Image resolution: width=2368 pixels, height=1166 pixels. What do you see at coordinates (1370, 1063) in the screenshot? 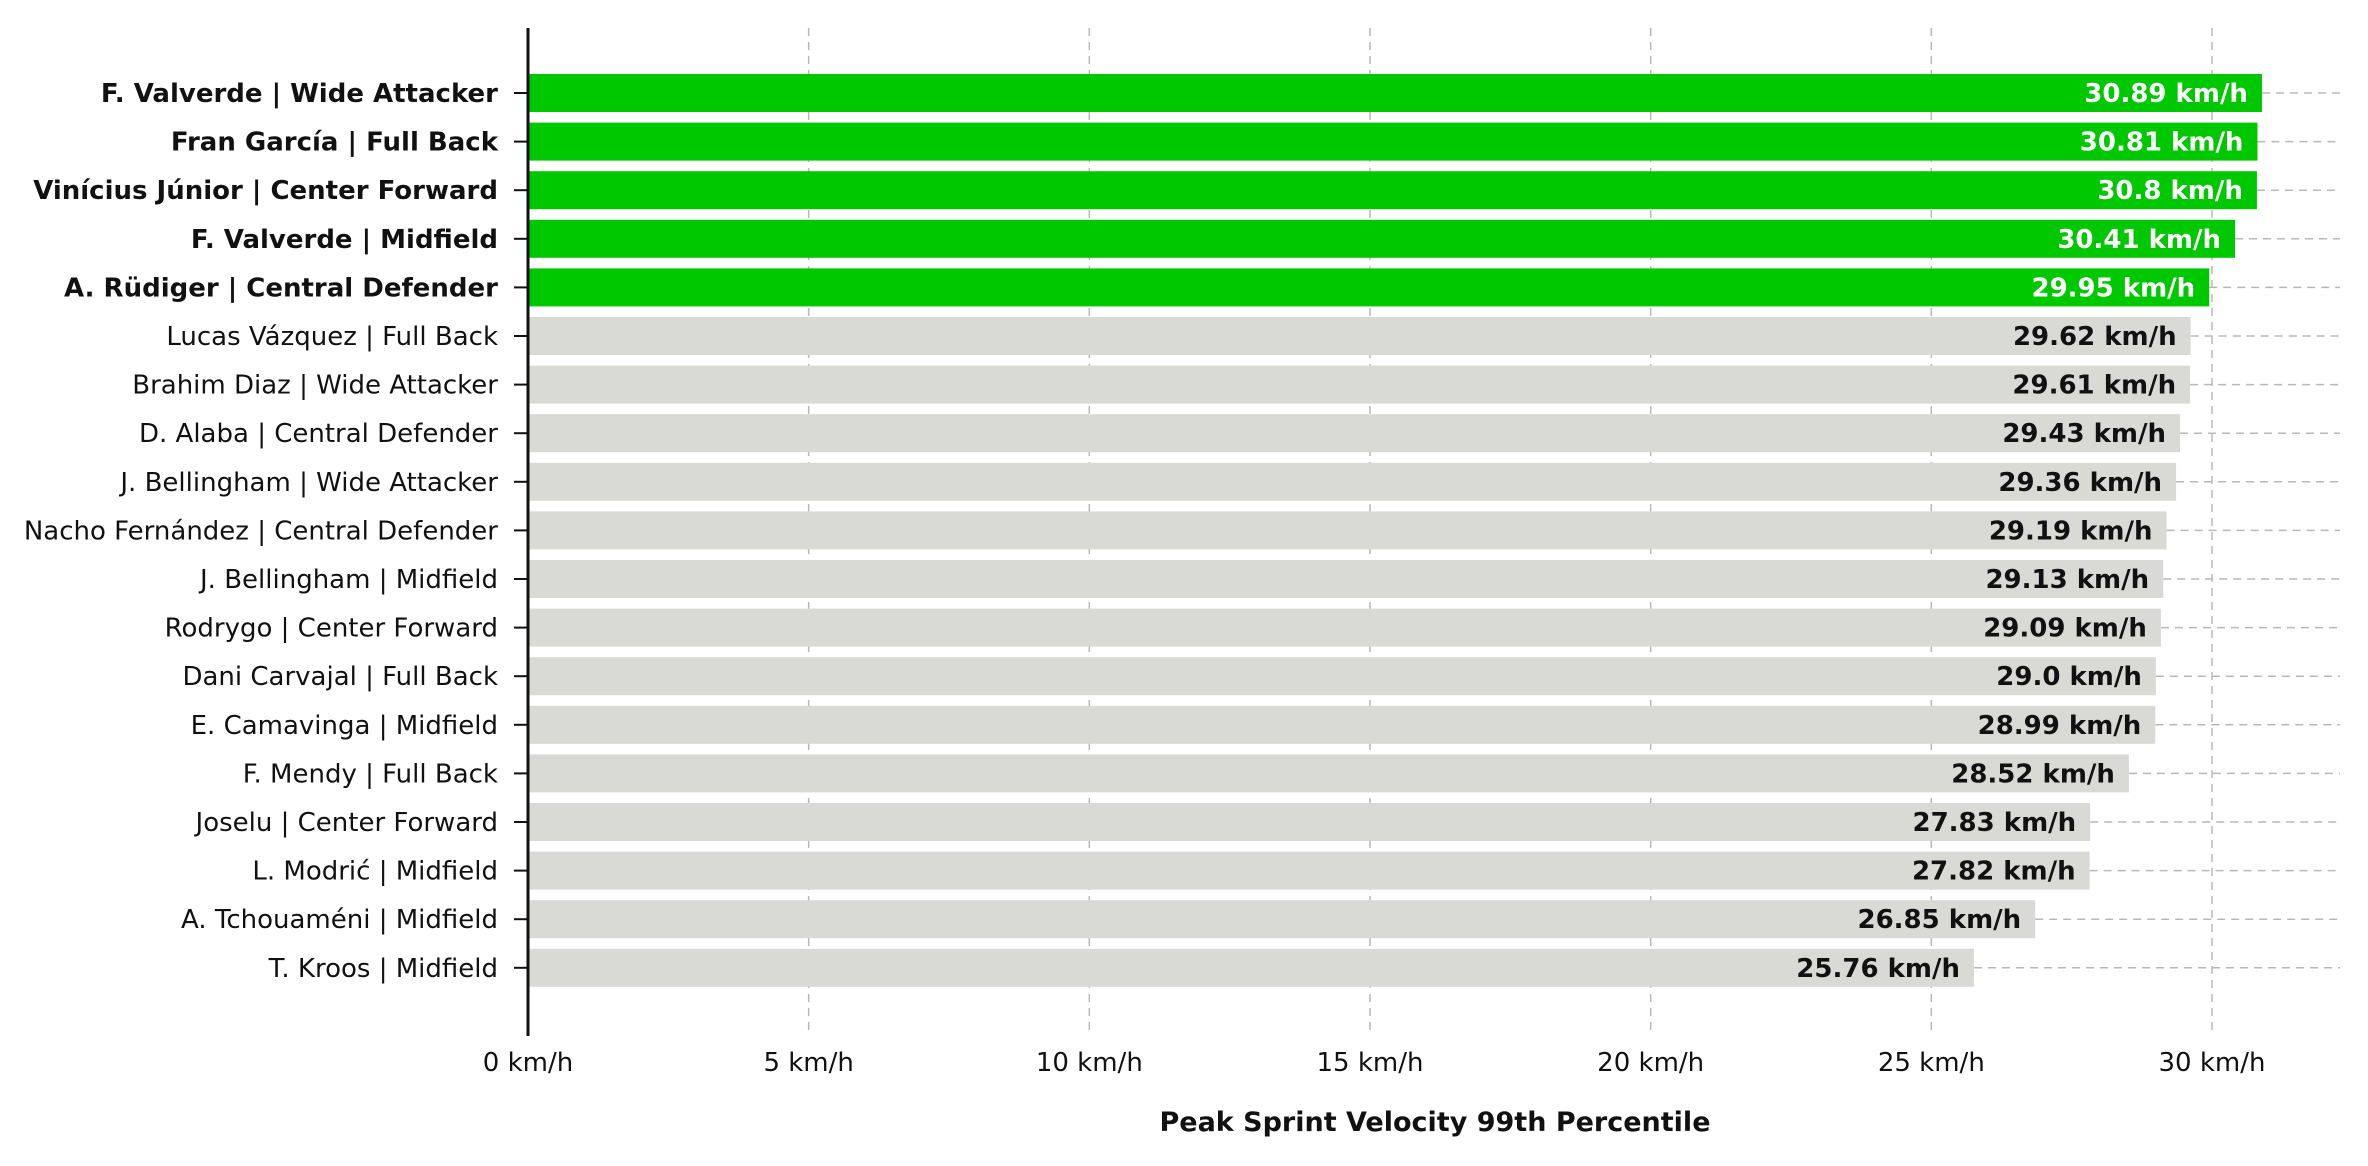
I see `x-tick-label: 15 km/h` at bounding box center [1370, 1063].